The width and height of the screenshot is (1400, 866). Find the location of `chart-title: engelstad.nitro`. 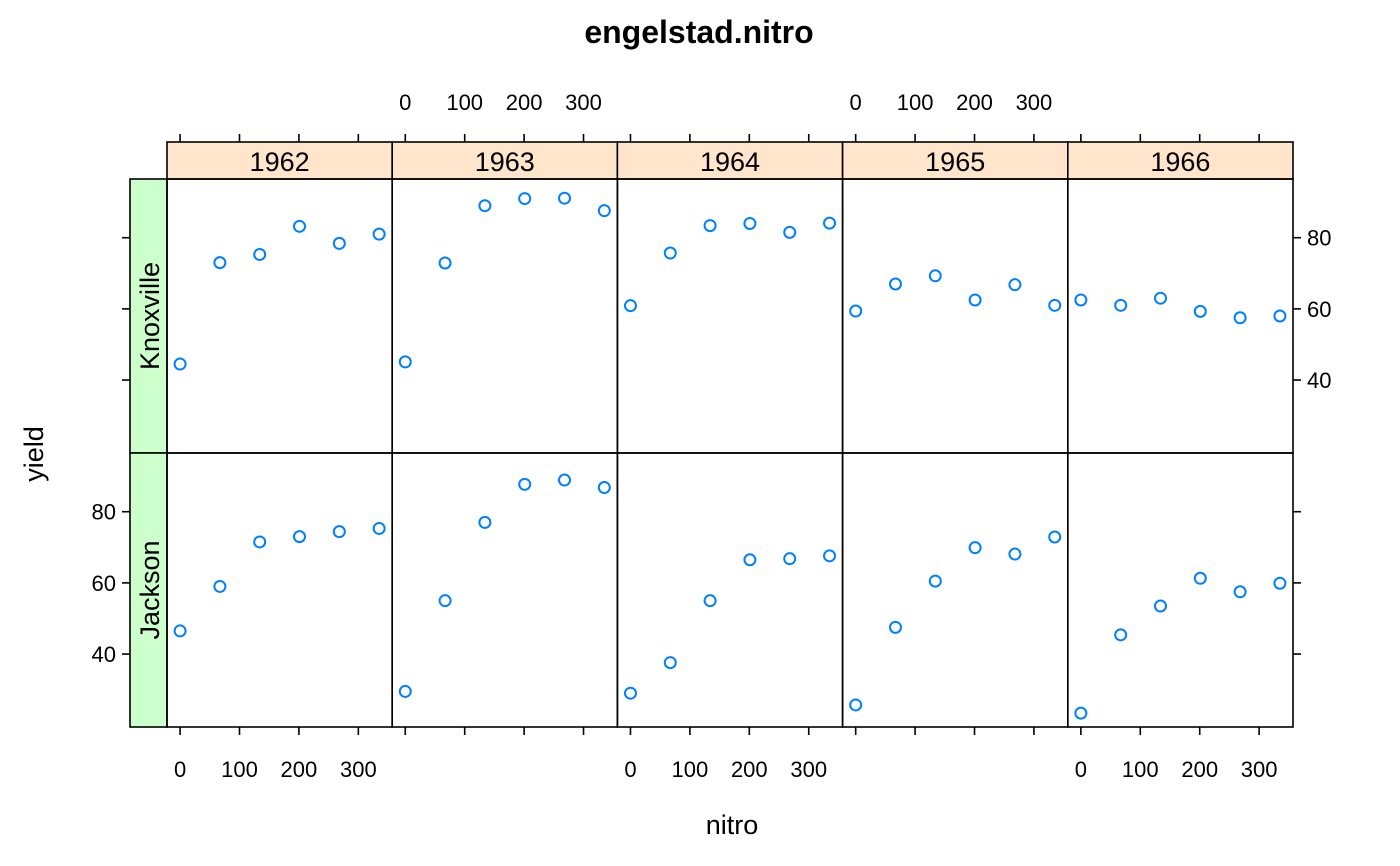

chart-title: engelstad.nitro is located at coordinates (698, 32).